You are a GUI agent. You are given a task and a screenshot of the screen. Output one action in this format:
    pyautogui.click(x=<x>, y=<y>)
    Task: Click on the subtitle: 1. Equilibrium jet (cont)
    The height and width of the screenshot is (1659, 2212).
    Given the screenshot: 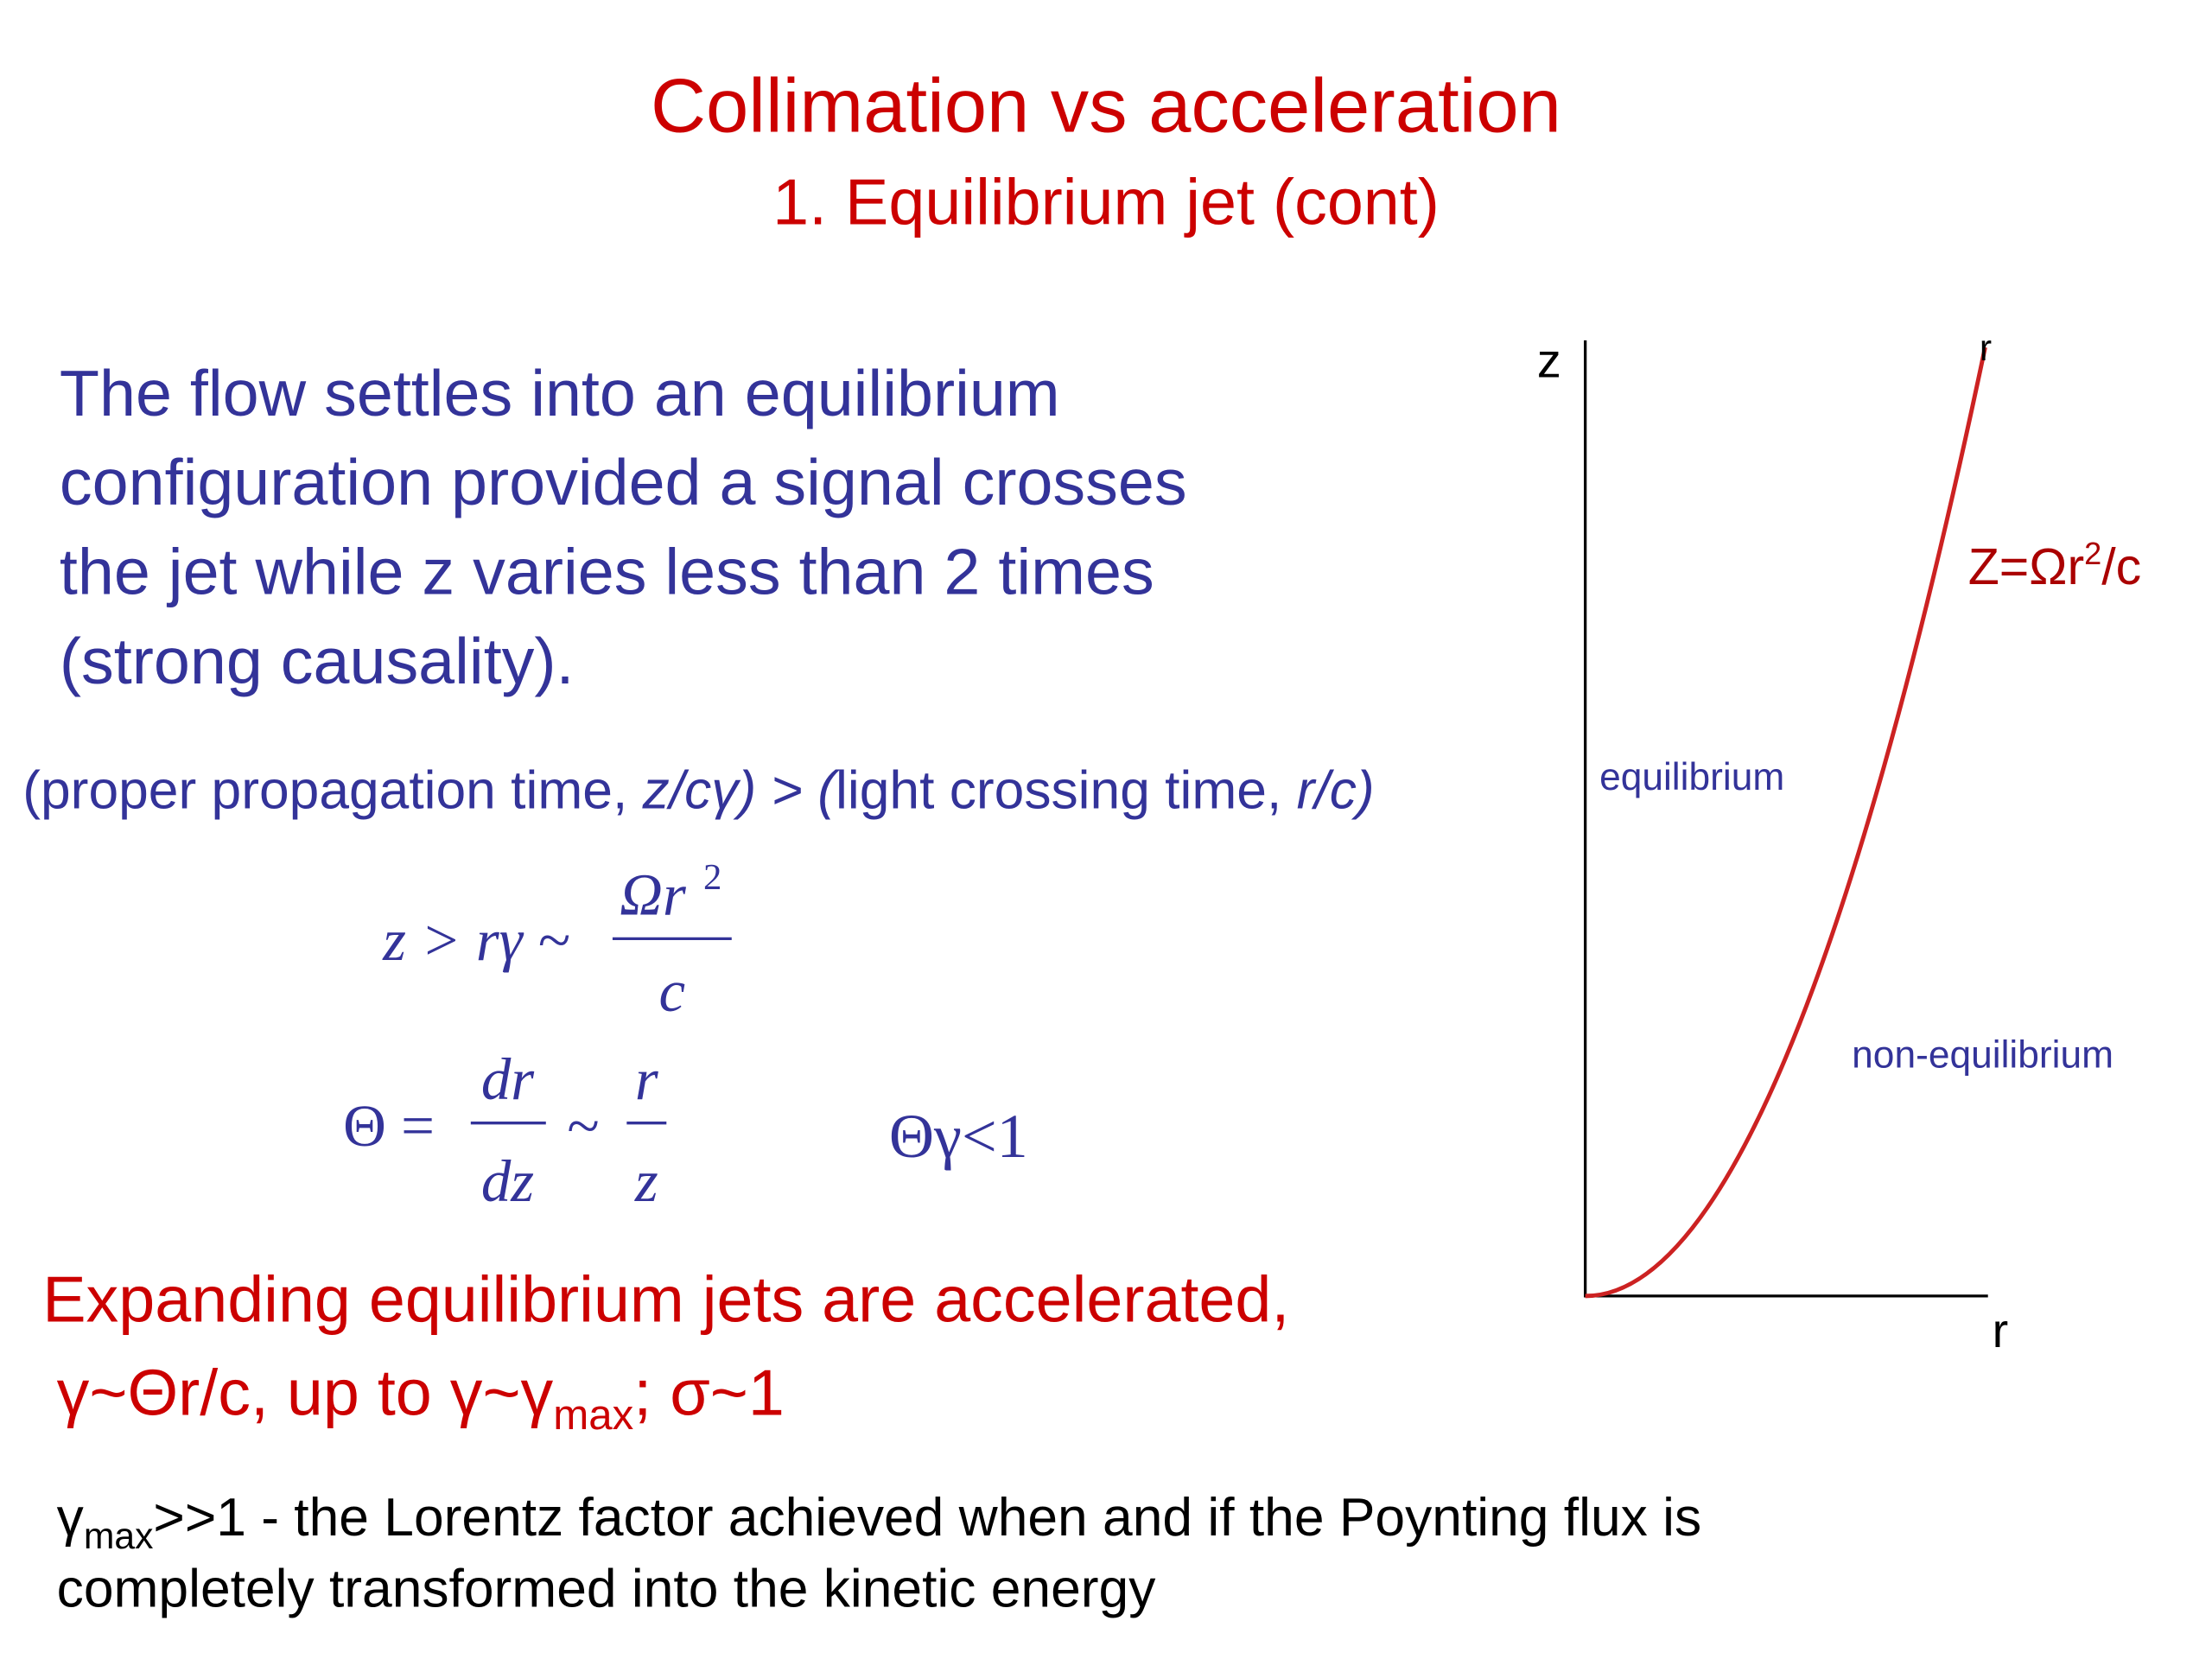 What is the action you would take?
    pyautogui.click(x=1106, y=201)
    